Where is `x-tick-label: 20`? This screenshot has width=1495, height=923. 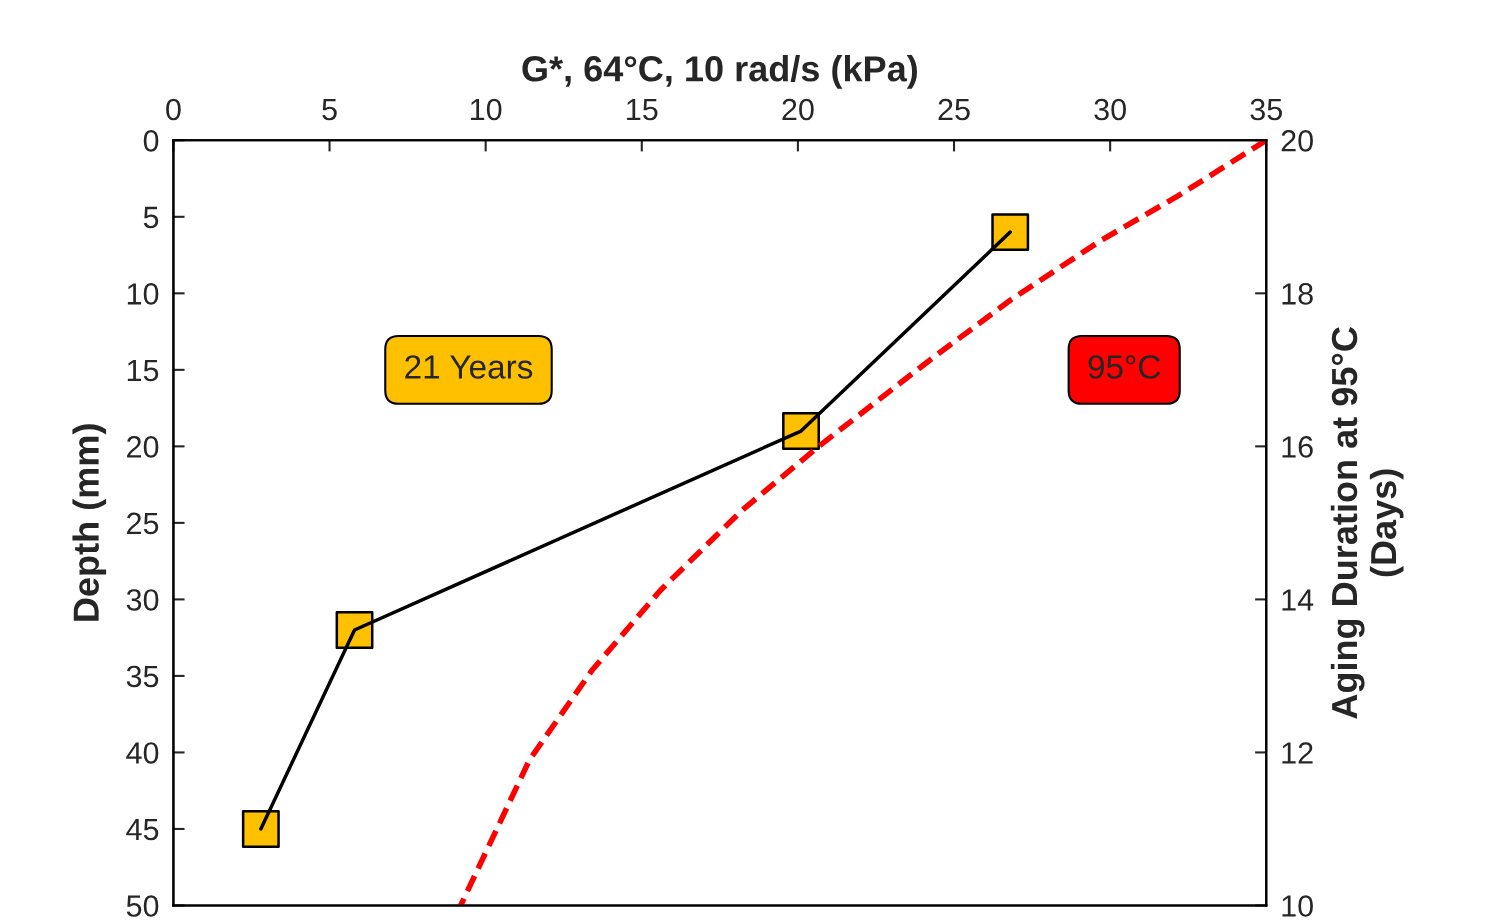
x-tick-label: 20 is located at coordinates (798, 109).